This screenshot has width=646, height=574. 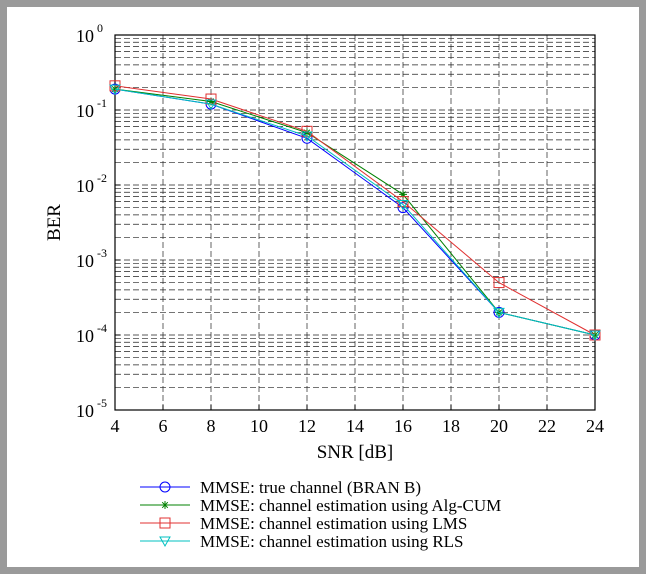 What do you see at coordinates (54, 222) in the screenshot?
I see `y-axis-label: BER` at bounding box center [54, 222].